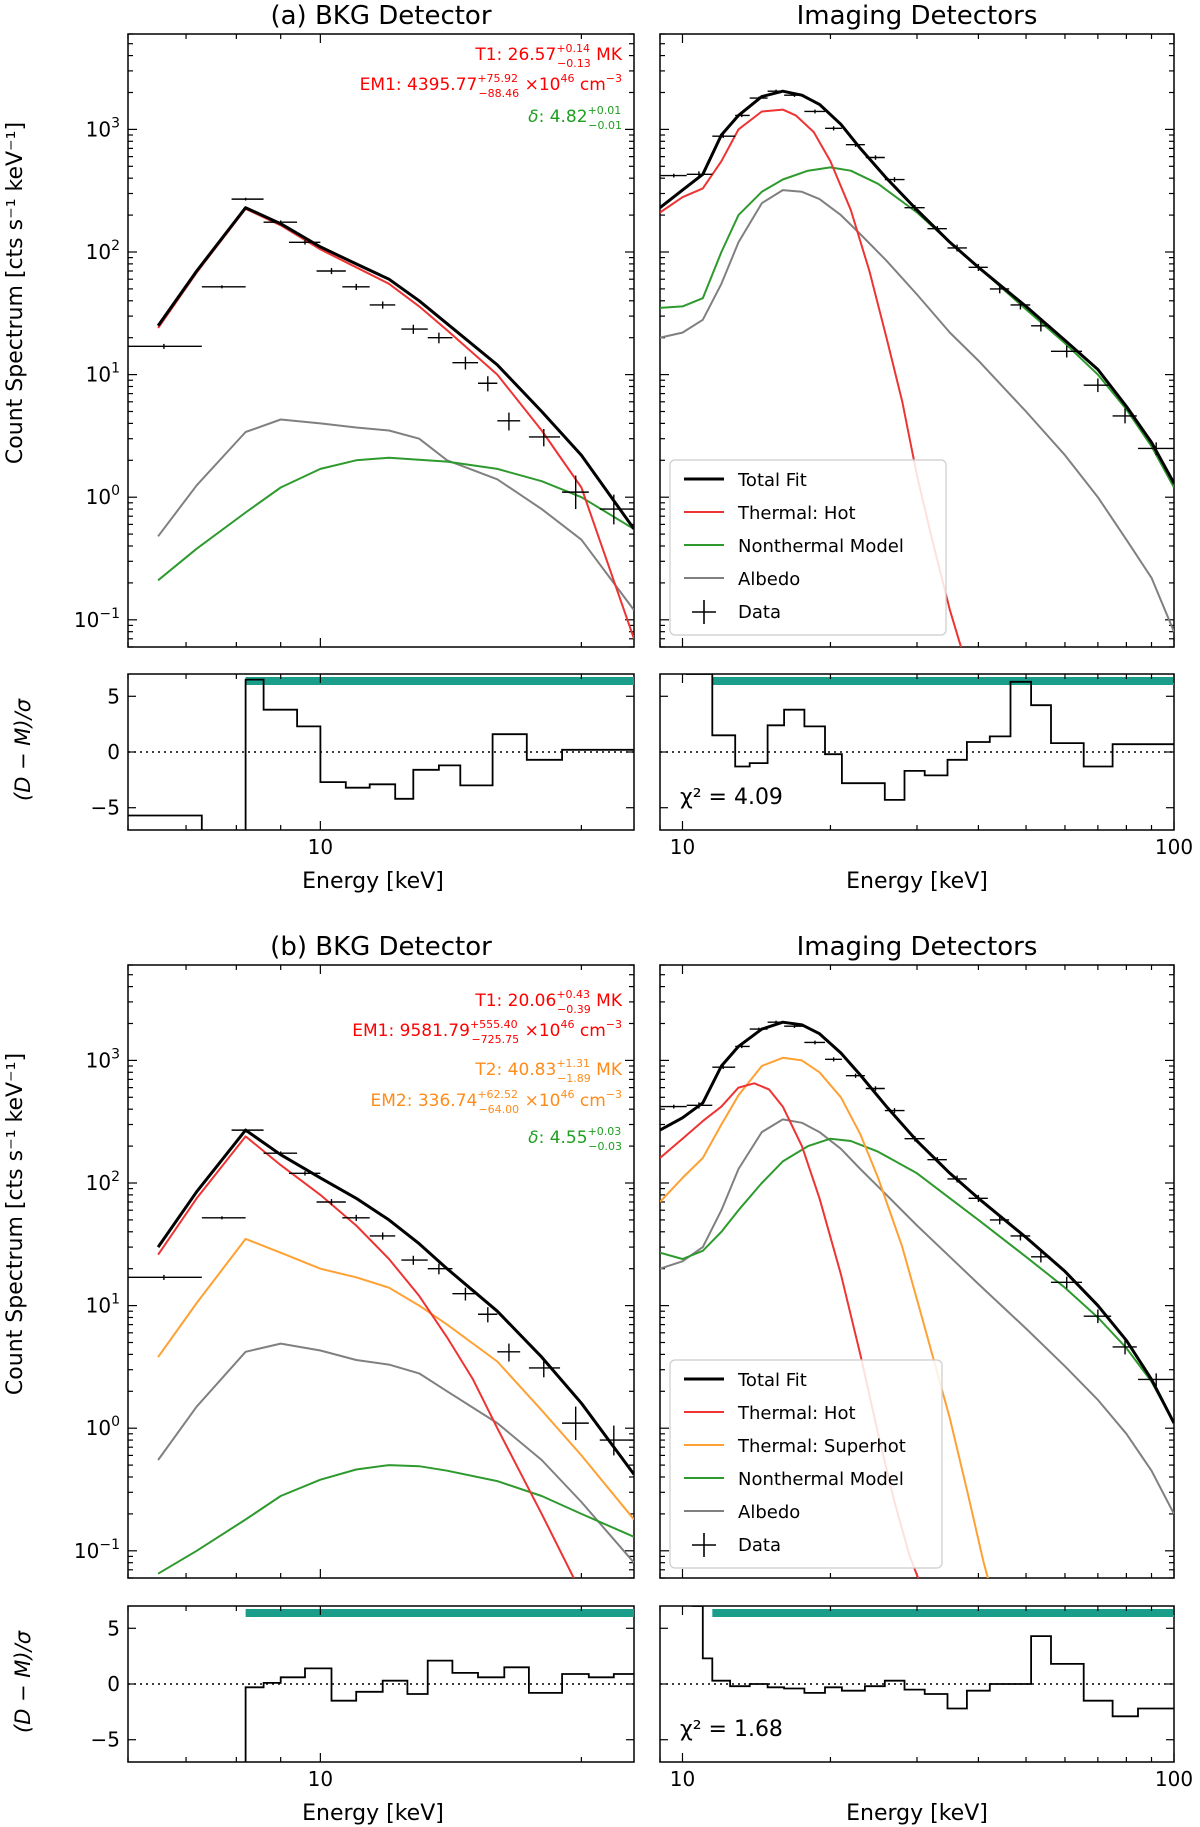 The width and height of the screenshot is (1200, 1827). Describe the element at coordinates (742, 1512) in the screenshot. I see `legend-item-albedo: Albedo` at that location.